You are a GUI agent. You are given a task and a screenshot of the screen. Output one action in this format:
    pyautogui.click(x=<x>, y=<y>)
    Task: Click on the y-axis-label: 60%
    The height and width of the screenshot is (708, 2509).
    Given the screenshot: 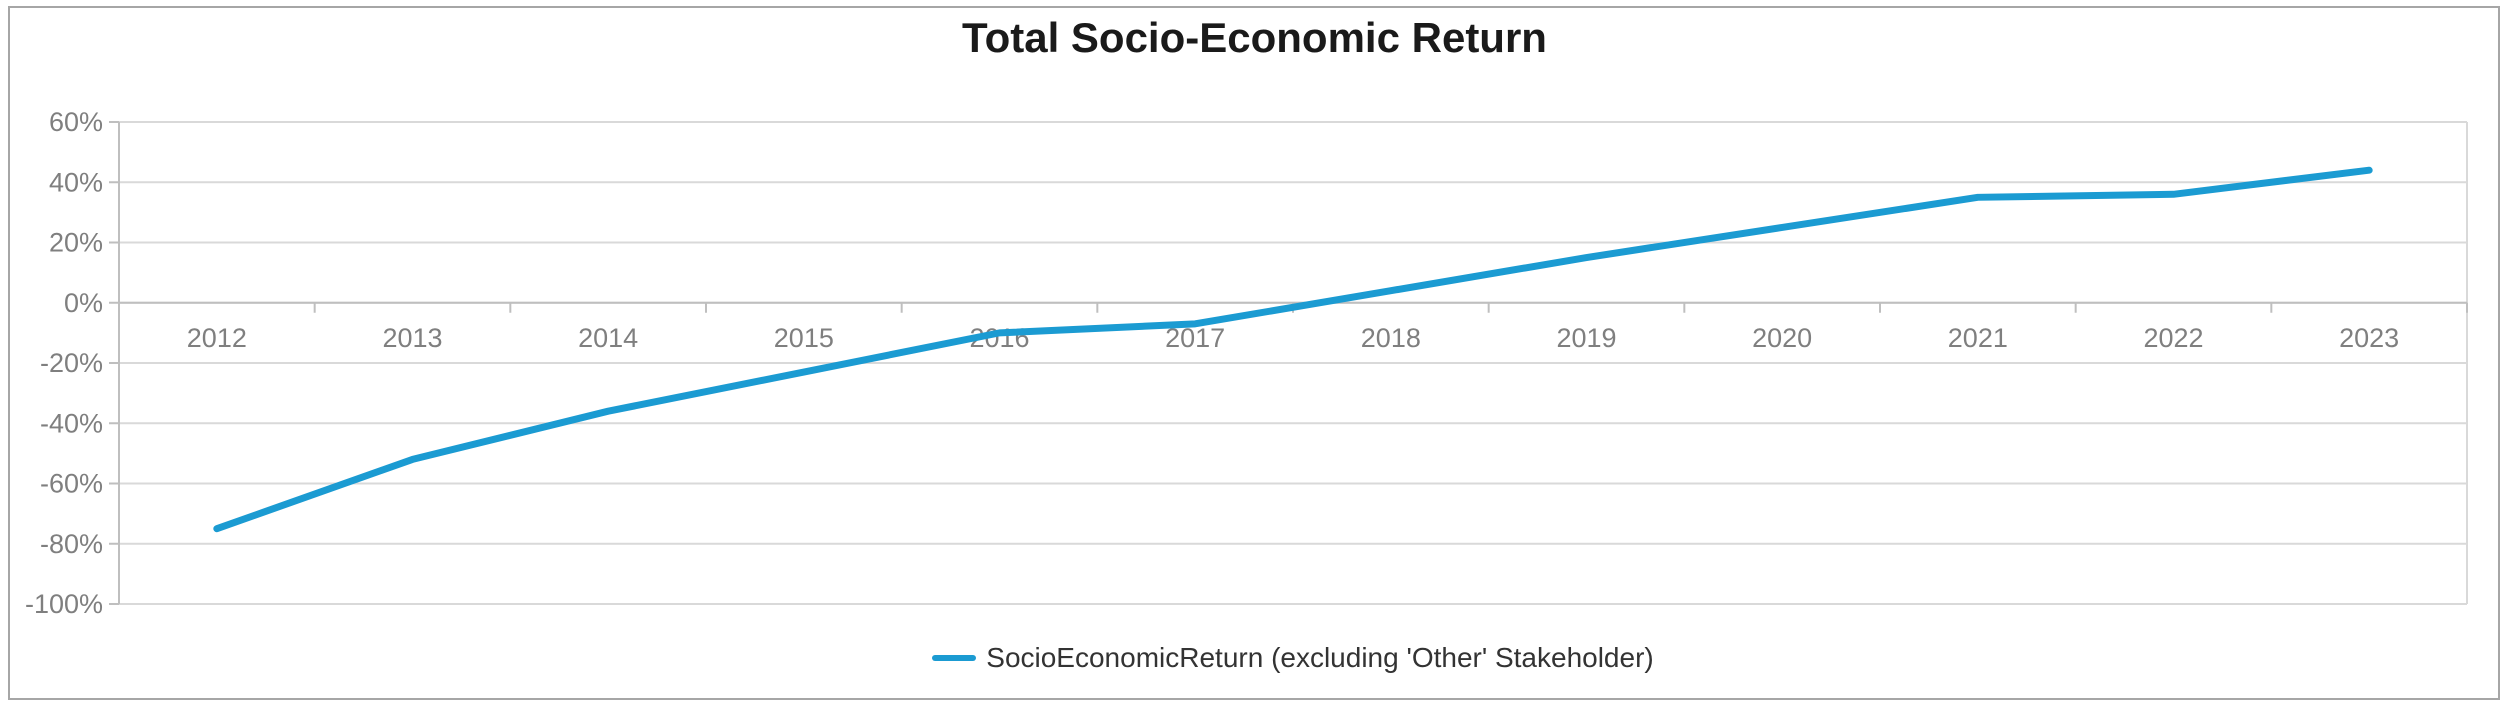 What is the action you would take?
    pyautogui.click(x=76, y=122)
    